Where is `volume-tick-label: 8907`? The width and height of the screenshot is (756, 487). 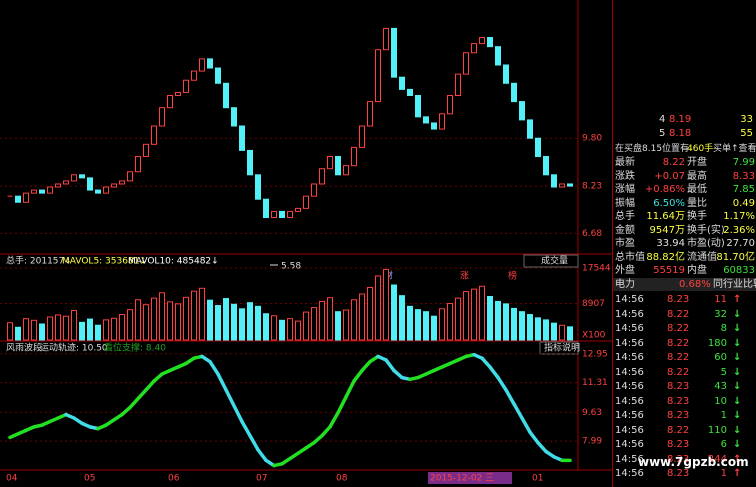 volume-tick-label: 8907 is located at coordinates (593, 304).